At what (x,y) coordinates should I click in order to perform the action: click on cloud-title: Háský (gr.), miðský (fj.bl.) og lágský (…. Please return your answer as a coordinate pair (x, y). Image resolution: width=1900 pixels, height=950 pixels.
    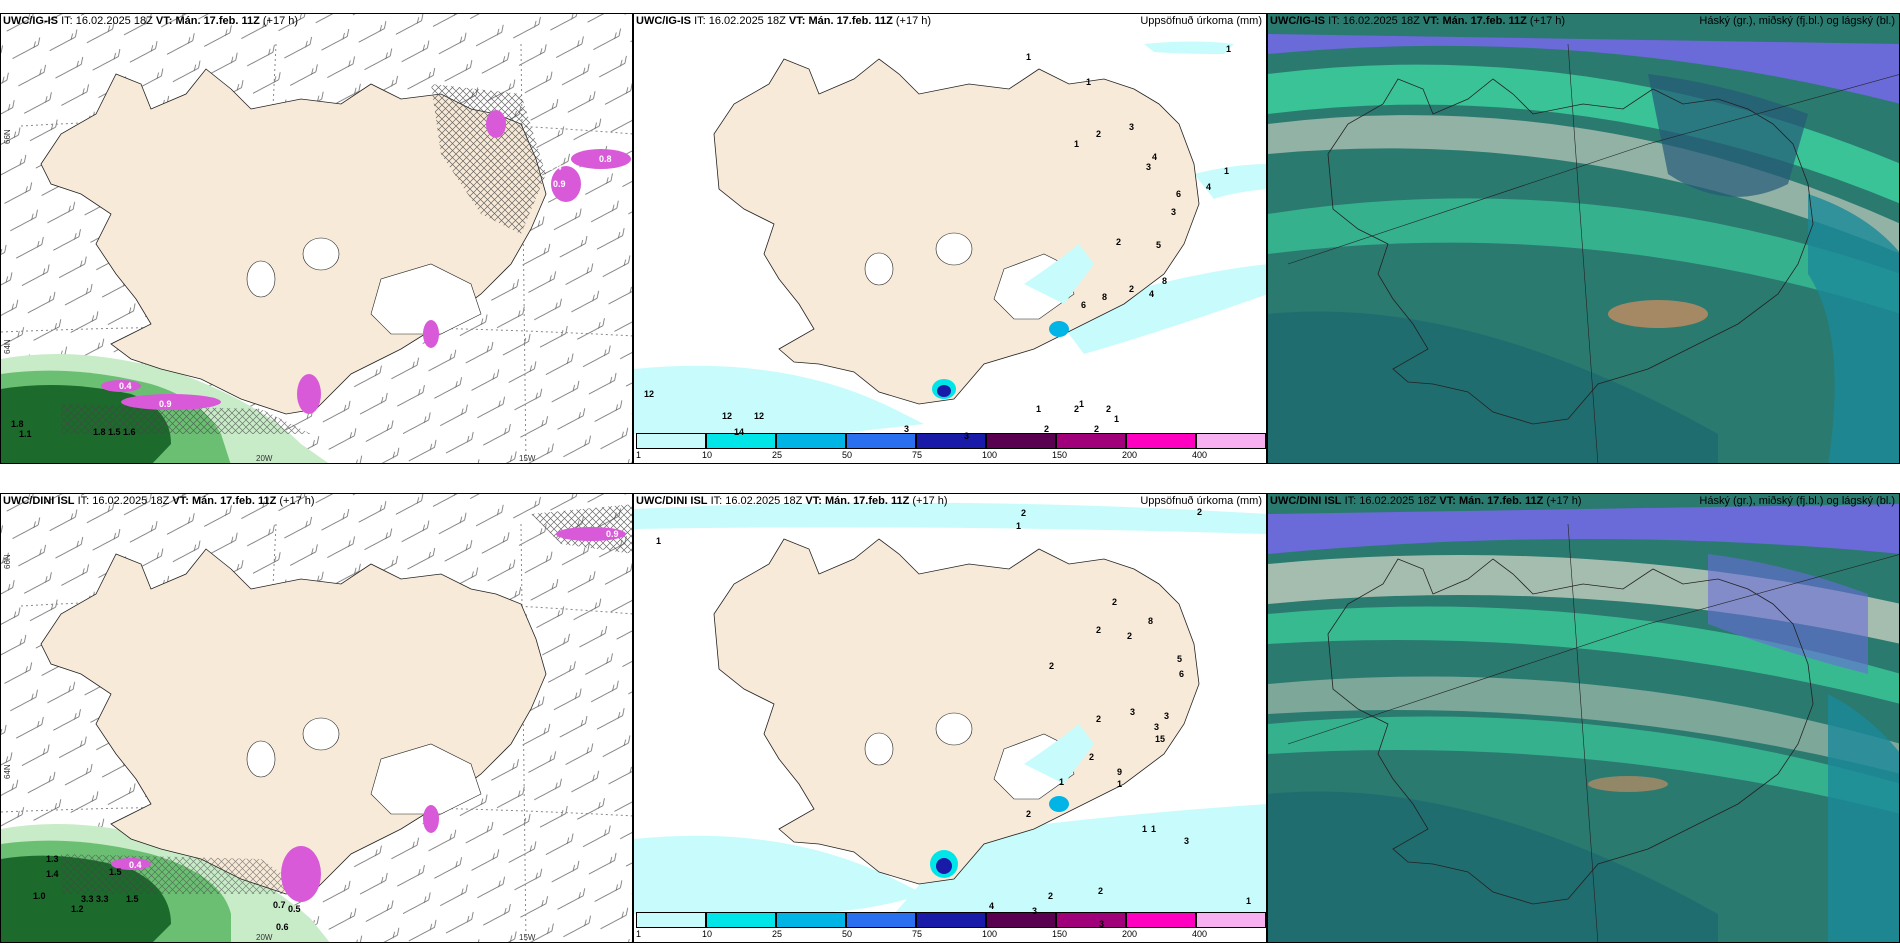
    Looking at the image, I should click on (1797, 501).